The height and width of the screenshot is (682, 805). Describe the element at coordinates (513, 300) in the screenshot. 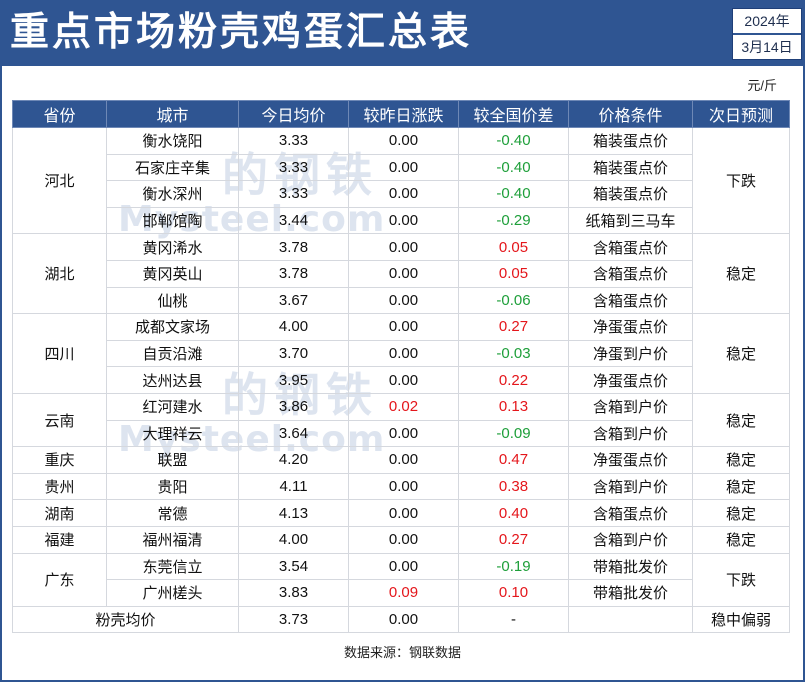

I see `diff-cell: -0.06` at that location.